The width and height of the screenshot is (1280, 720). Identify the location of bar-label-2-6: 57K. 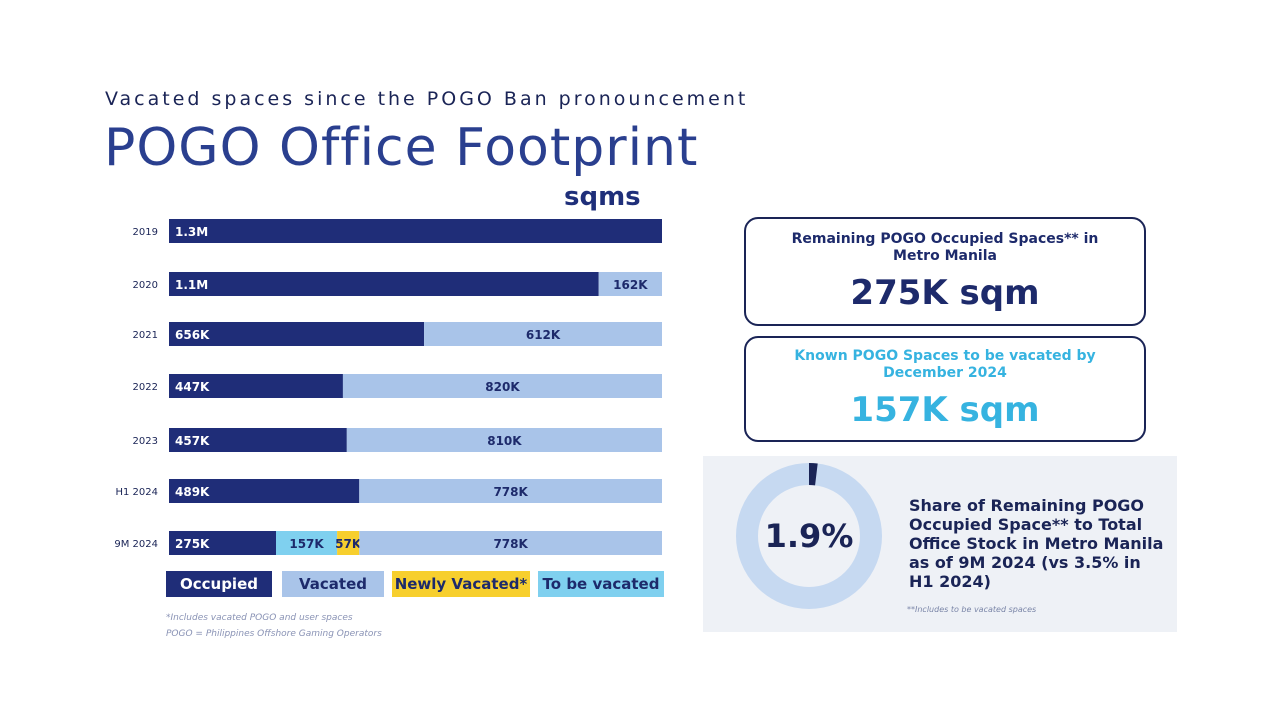
(348, 544).